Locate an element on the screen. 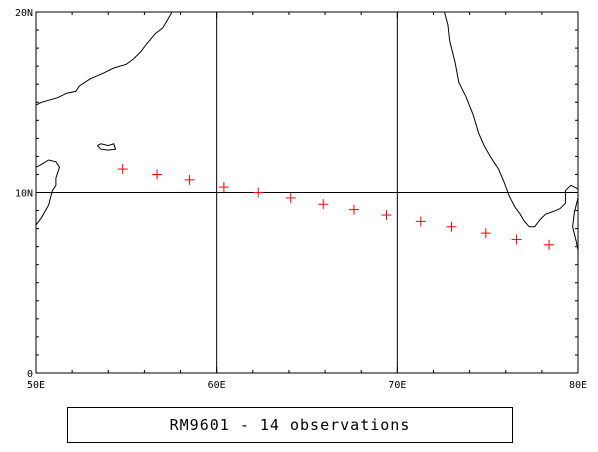  caption-box: RM9601 - 14 observations is located at coordinates (290, 425).